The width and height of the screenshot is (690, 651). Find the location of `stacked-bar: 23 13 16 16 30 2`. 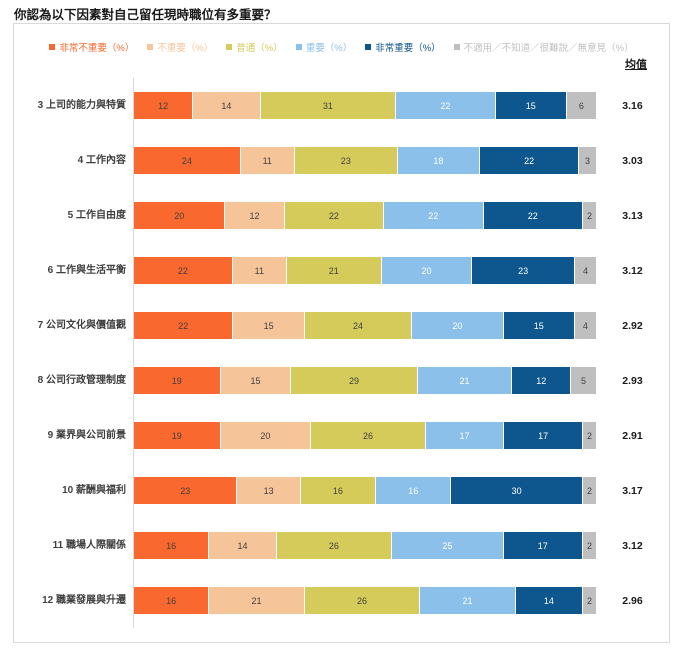

stacked-bar: 23 13 16 16 30 2 is located at coordinates (365, 490).